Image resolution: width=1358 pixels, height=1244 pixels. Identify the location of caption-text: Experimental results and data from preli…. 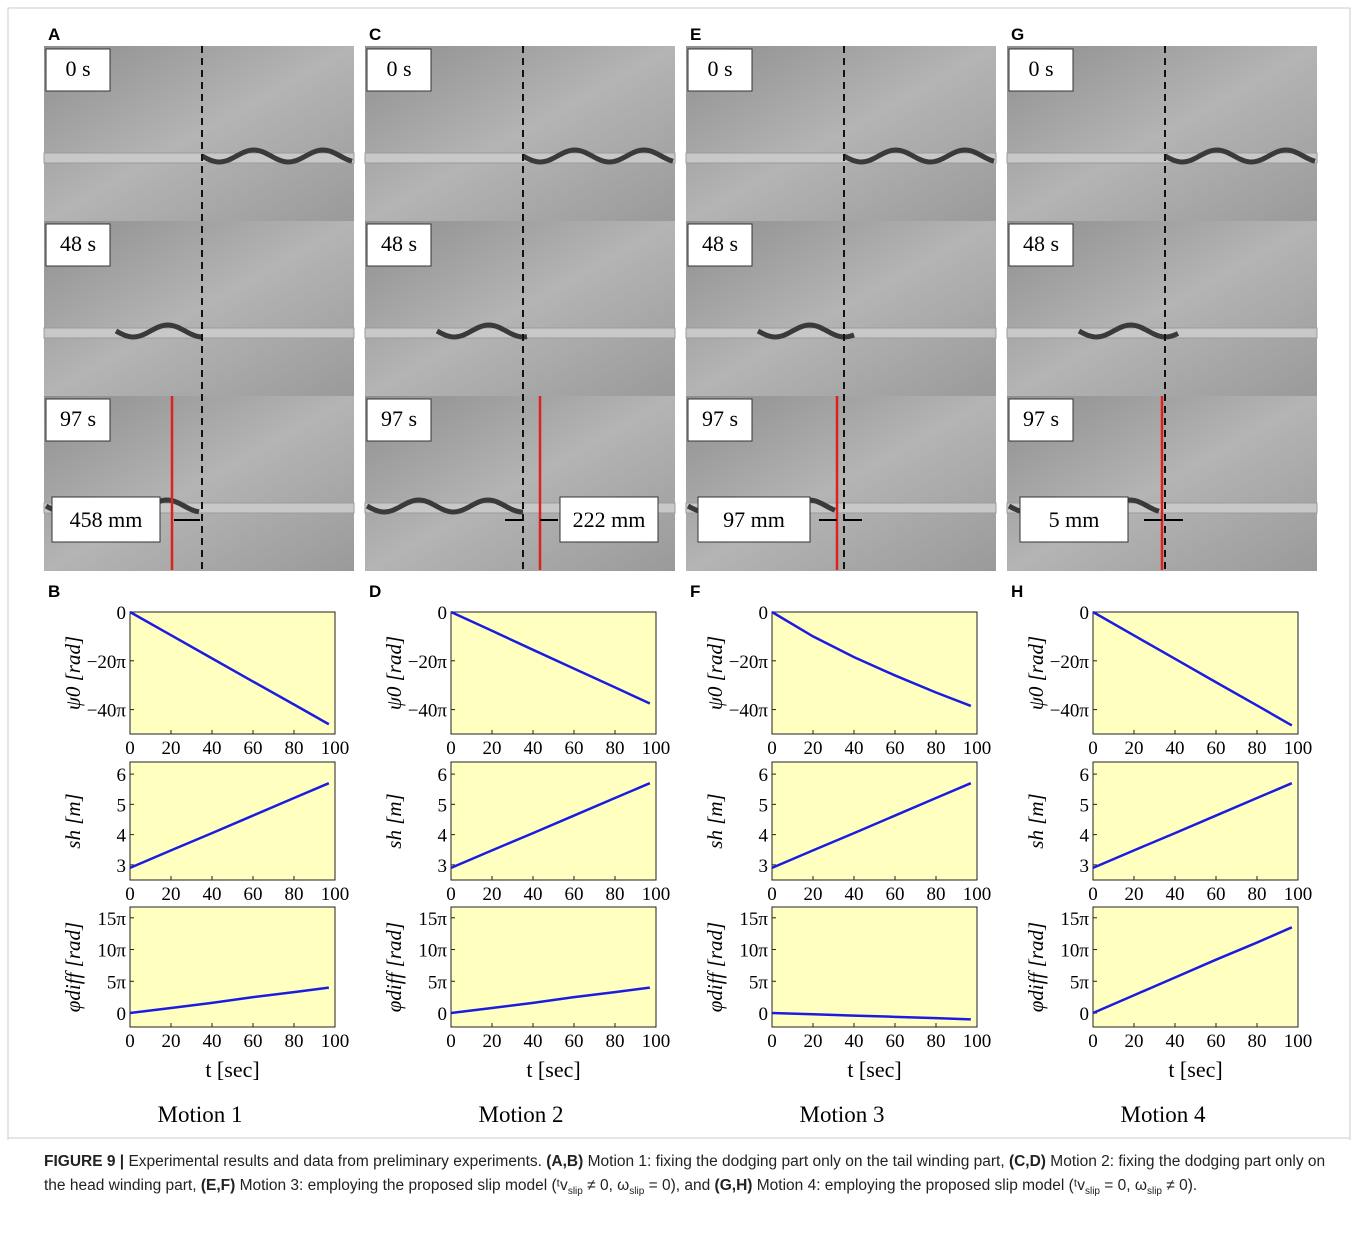
(335, 1161).